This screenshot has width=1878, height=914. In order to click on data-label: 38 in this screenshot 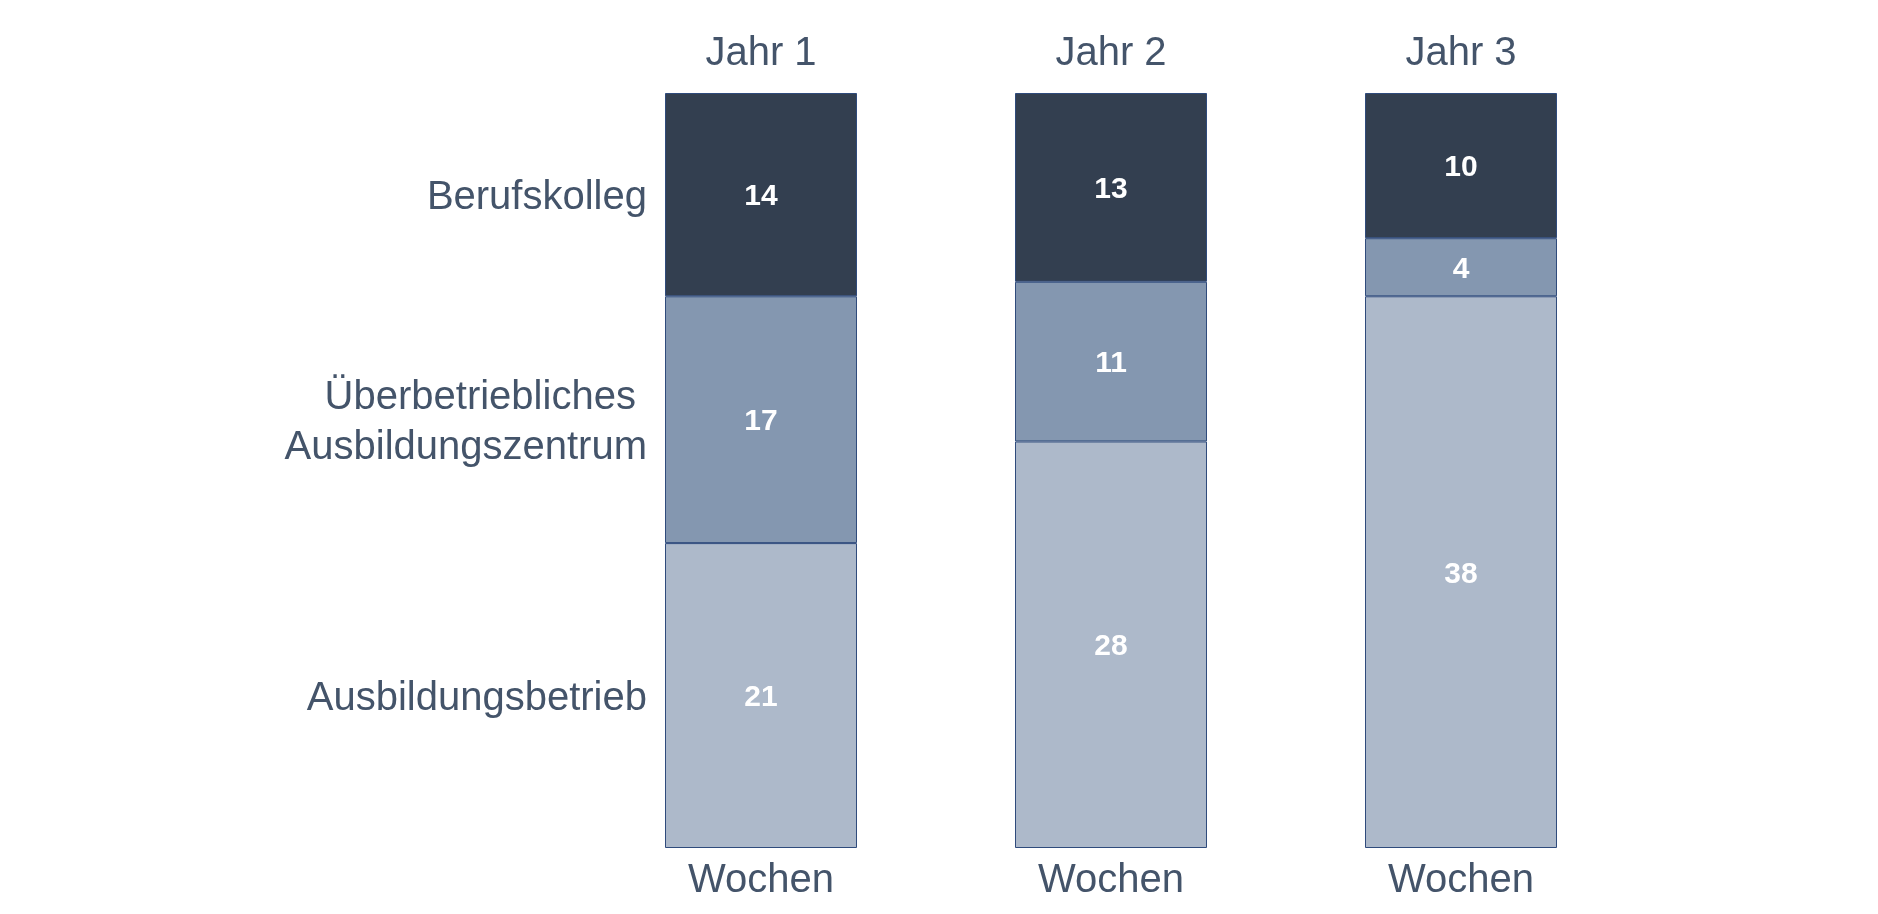, I will do `click(1461, 572)`.